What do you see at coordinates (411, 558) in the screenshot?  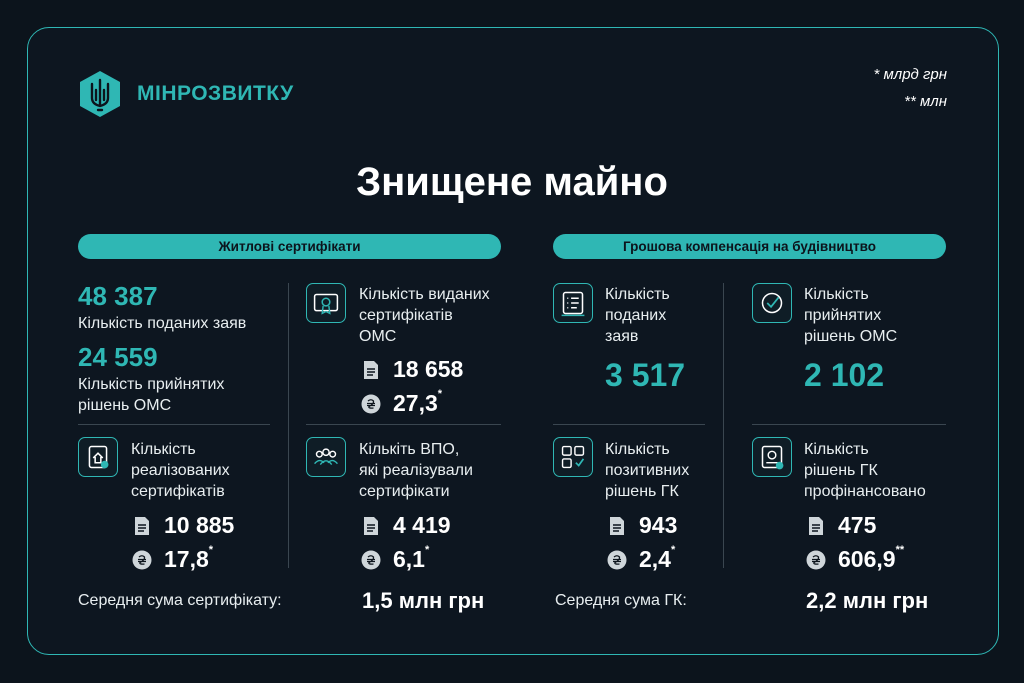 I see `idp-sum: 6,1*` at bounding box center [411, 558].